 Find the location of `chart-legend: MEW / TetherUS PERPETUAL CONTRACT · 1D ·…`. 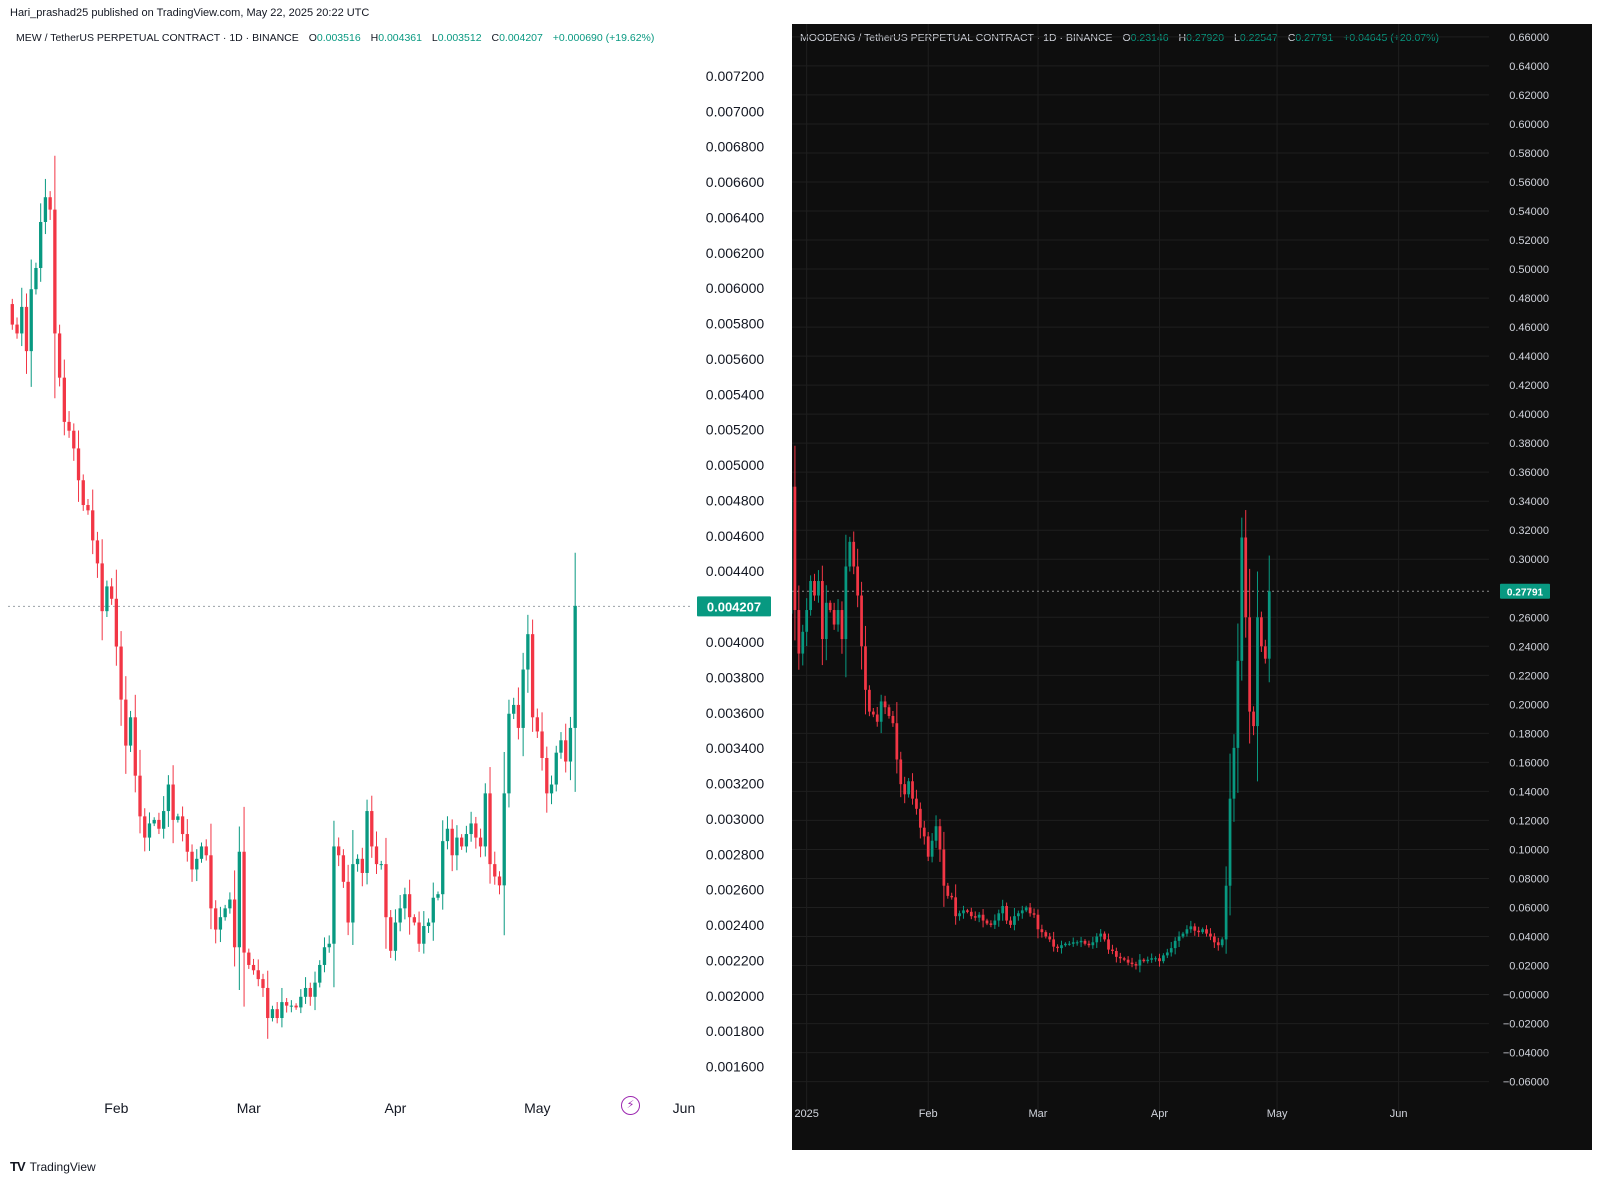

chart-legend: MEW / TetherUS PERPETUAL CONTRACT · 1D ·… is located at coordinates (335, 38).